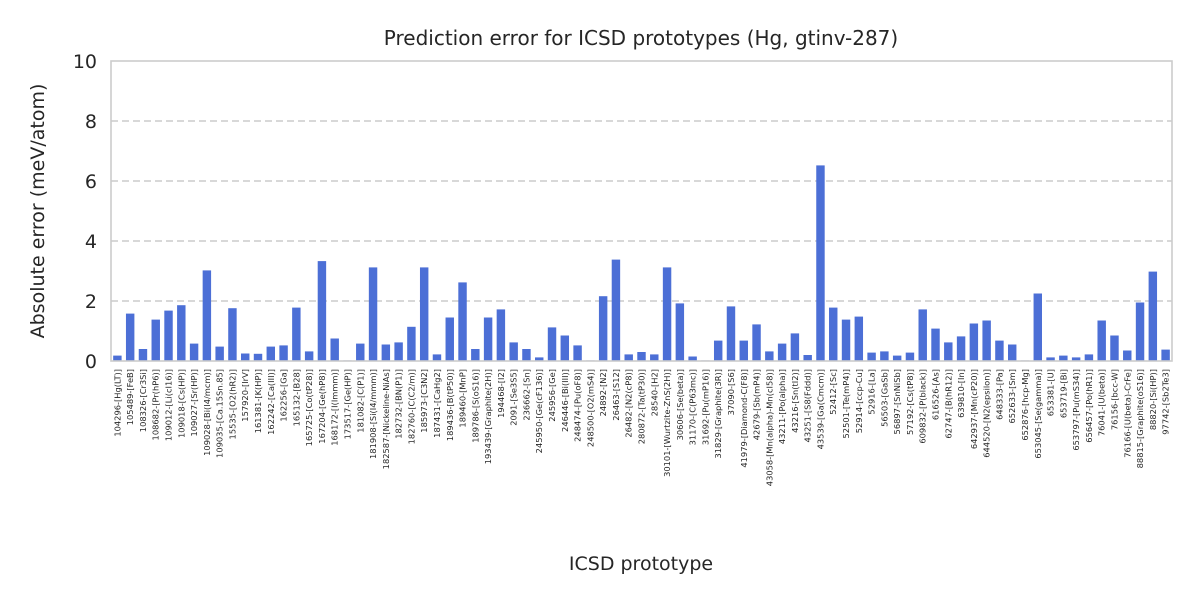 The height and width of the screenshot is (600, 1200). What do you see at coordinates (936, 394) in the screenshot?
I see `x-tick-label: 616526-[As]` at bounding box center [936, 394].